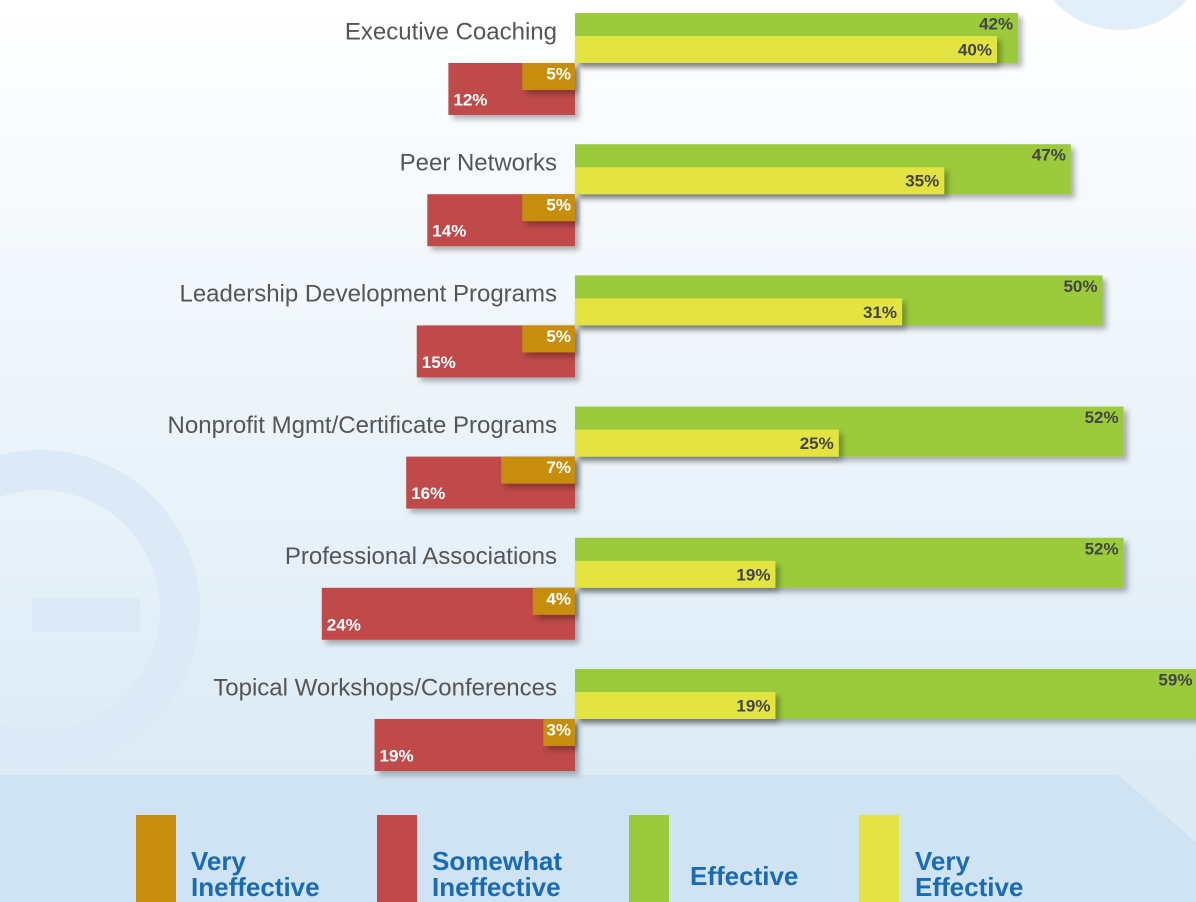 This screenshot has width=1196, height=902. Describe the element at coordinates (996, 23) in the screenshot. I see `value-label: 42%` at that location.